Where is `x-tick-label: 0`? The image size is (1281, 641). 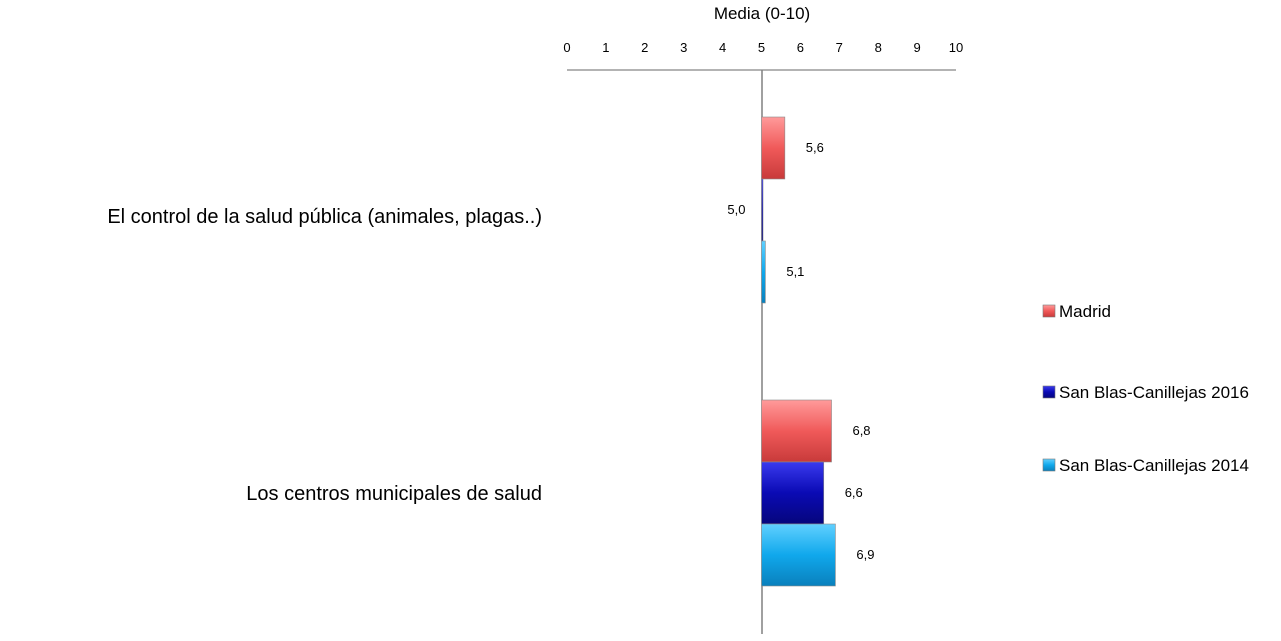
x-tick-label: 0 is located at coordinates (566, 47).